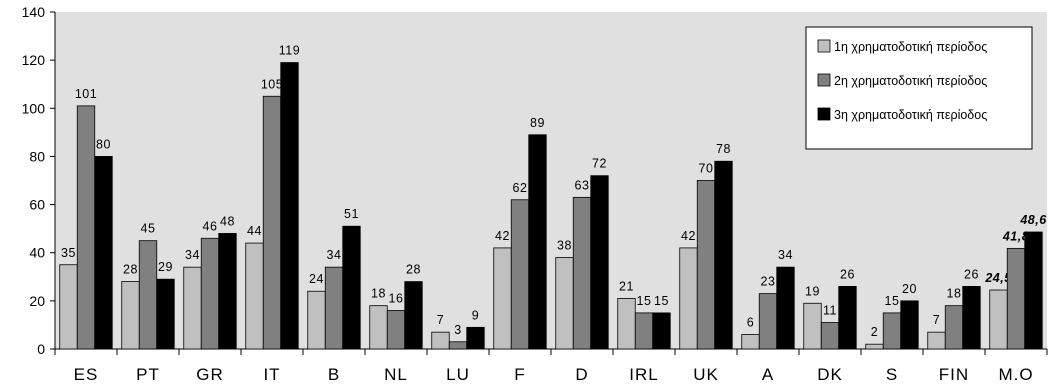  What do you see at coordinates (458, 374) in the screenshot?
I see `x-category-label: LU` at bounding box center [458, 374].